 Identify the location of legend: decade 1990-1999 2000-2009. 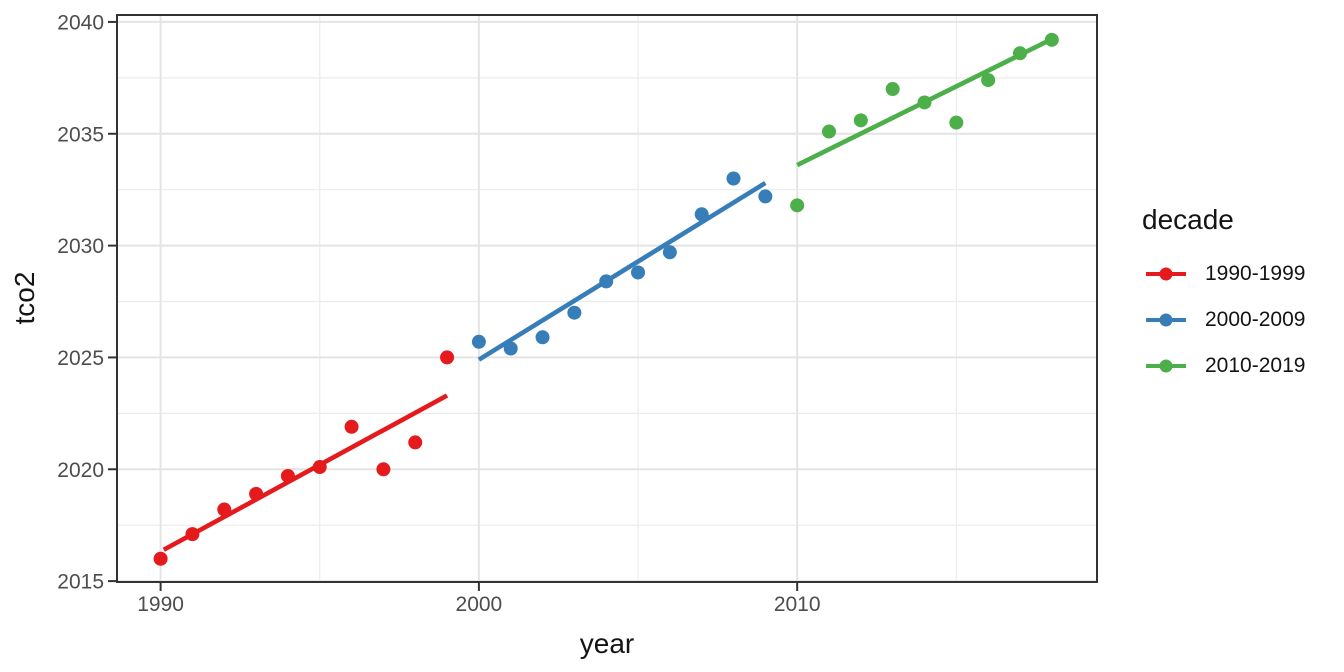
(1217, 296).